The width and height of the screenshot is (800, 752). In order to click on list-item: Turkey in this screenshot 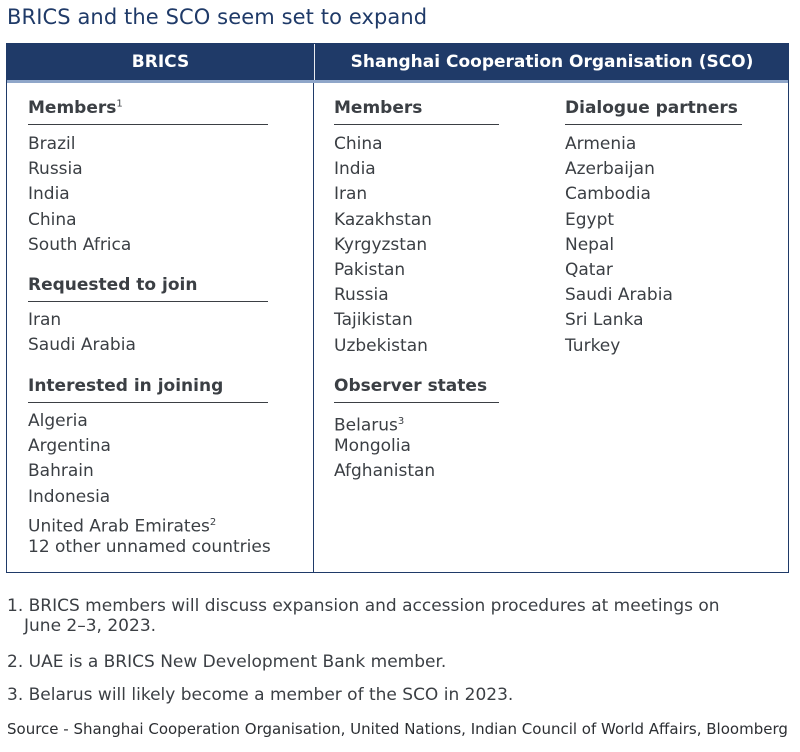, I will do `click(593, 345)`.